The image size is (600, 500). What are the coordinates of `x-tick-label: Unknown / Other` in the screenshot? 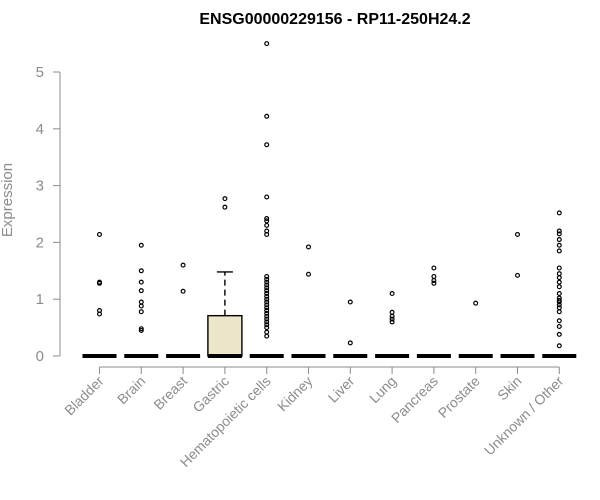 It's located at (524, 416).